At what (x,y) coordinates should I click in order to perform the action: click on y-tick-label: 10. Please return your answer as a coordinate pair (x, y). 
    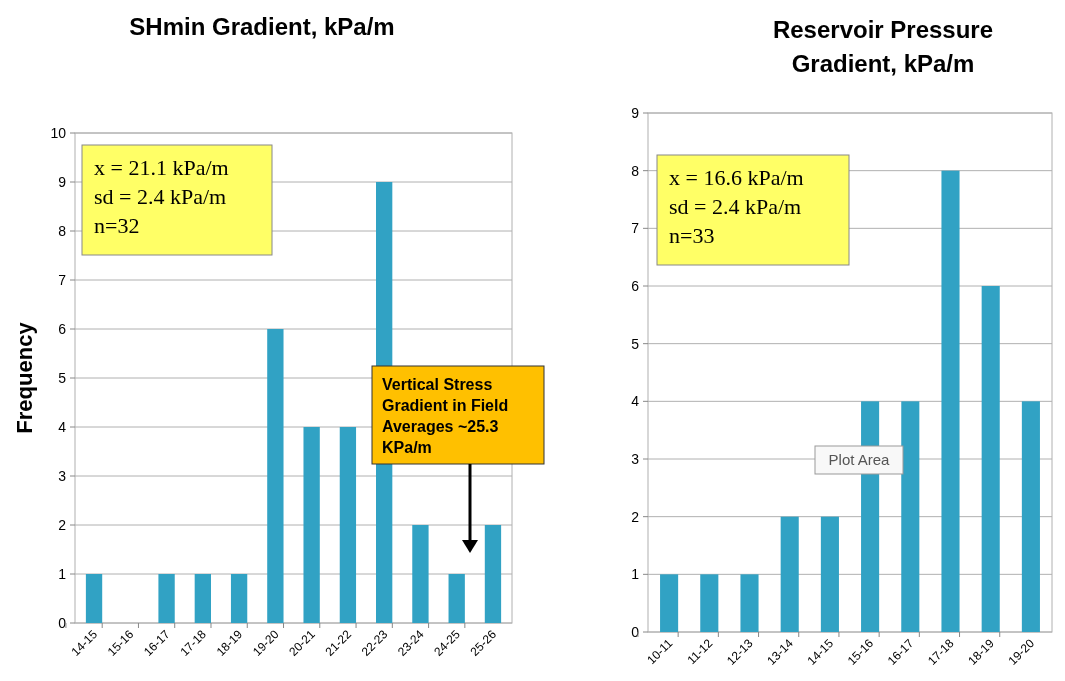
    Looking at the image, I should click on (58, 132).